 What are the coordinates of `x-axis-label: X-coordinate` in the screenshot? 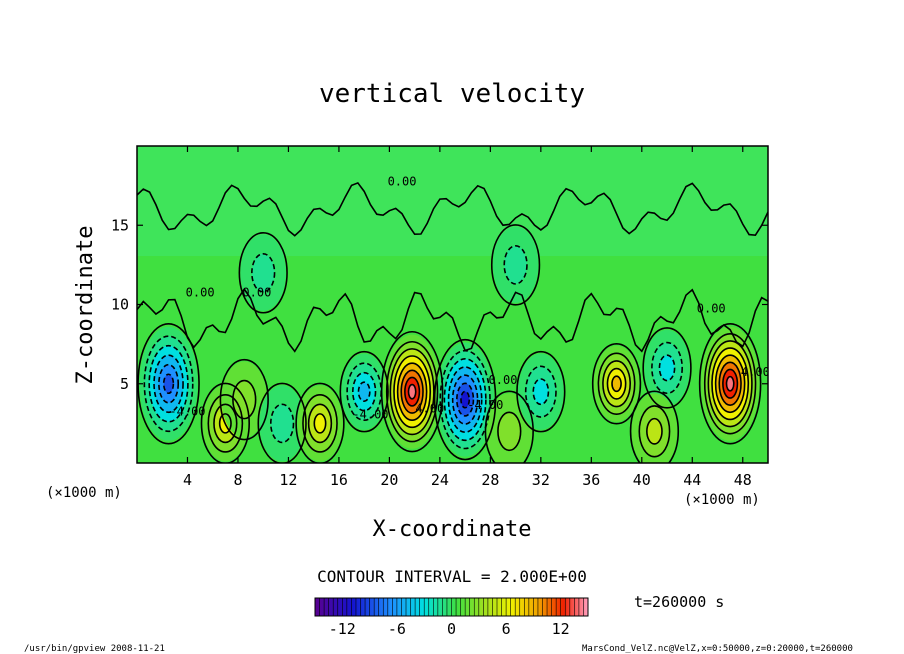 It's located at (452, 529).